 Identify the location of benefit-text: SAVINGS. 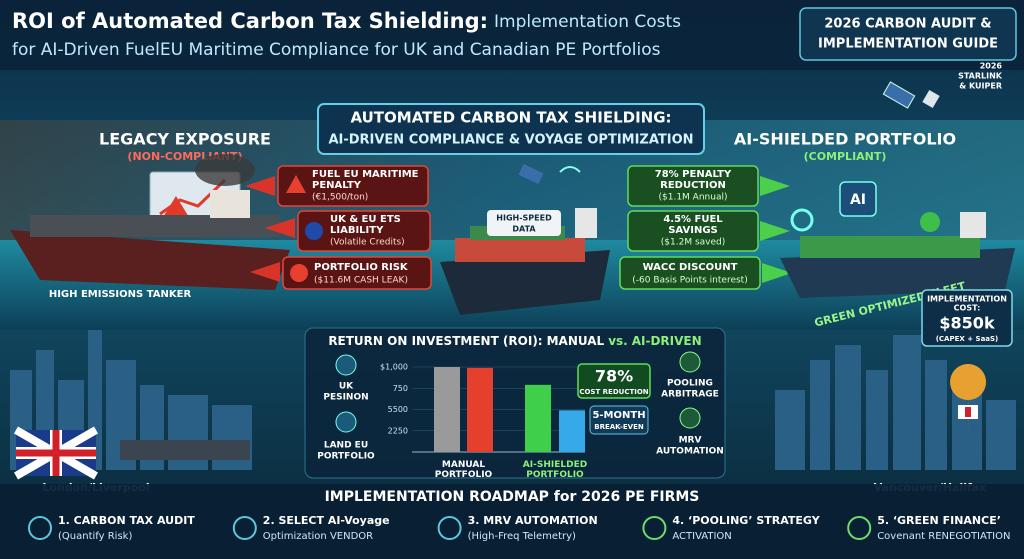
(693, 230).